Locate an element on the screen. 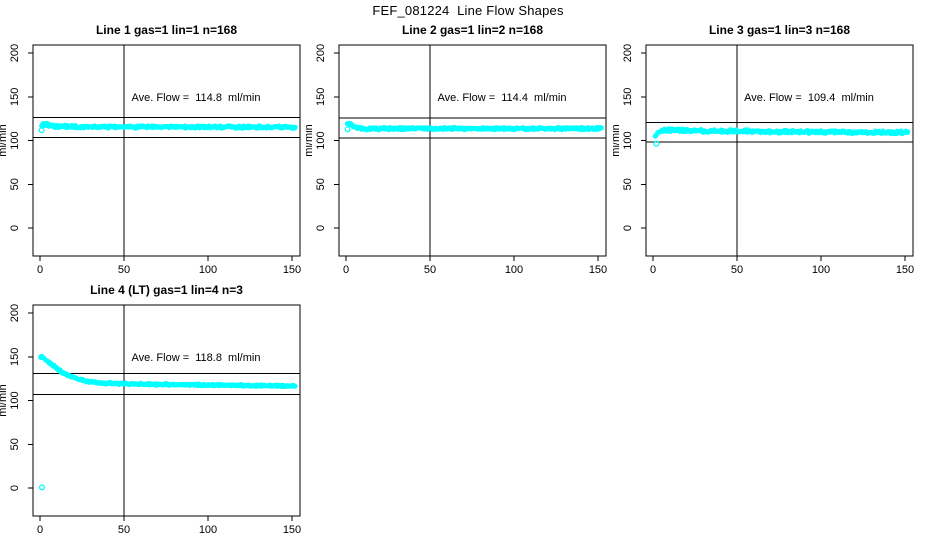 This screenshot has width=936, height=540. panel-title: Line 1 gas=1 lin=1 n=168 is located at coordinates (166, 30).